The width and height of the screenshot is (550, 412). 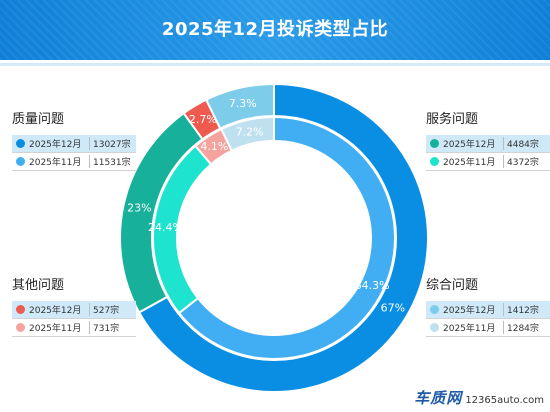 I want to click on legend-value: 1412宗, so click(x=523, y=311).